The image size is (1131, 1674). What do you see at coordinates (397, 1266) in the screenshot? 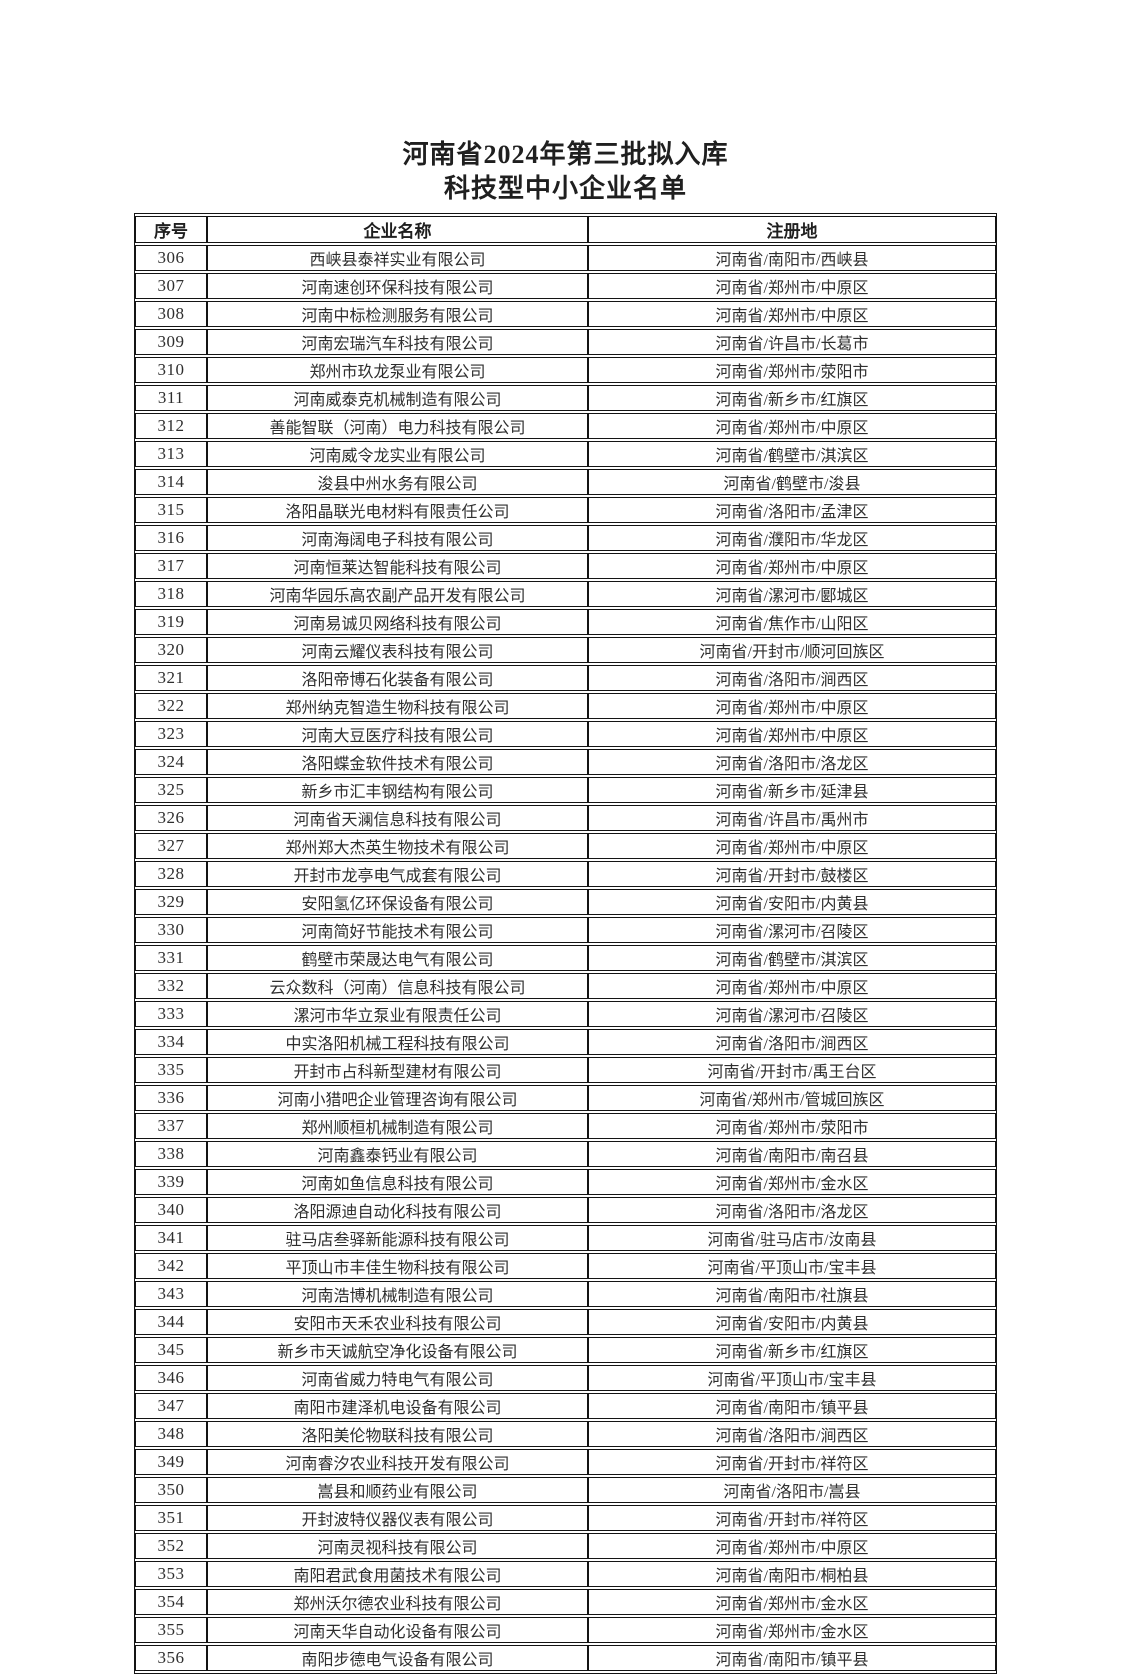
I see `company-name: 平顶山市丰佳生物科技有限公司` at bounding box center [397, 1266].